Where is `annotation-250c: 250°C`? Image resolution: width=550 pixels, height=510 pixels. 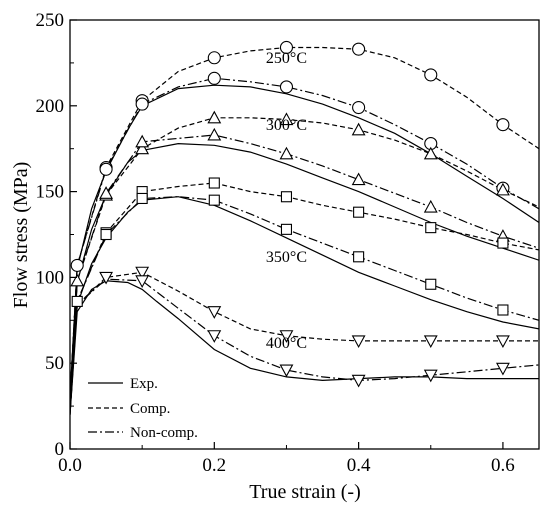
annotation-250c: 250°C is located at coordinates (286, 58).